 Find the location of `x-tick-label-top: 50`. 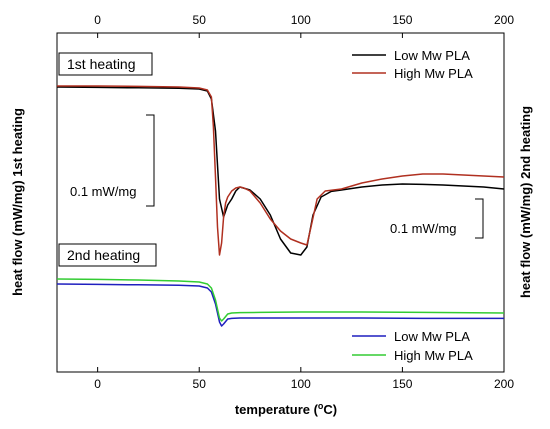

x-tick-label-top: 50 is located at coordinates (200, 20).